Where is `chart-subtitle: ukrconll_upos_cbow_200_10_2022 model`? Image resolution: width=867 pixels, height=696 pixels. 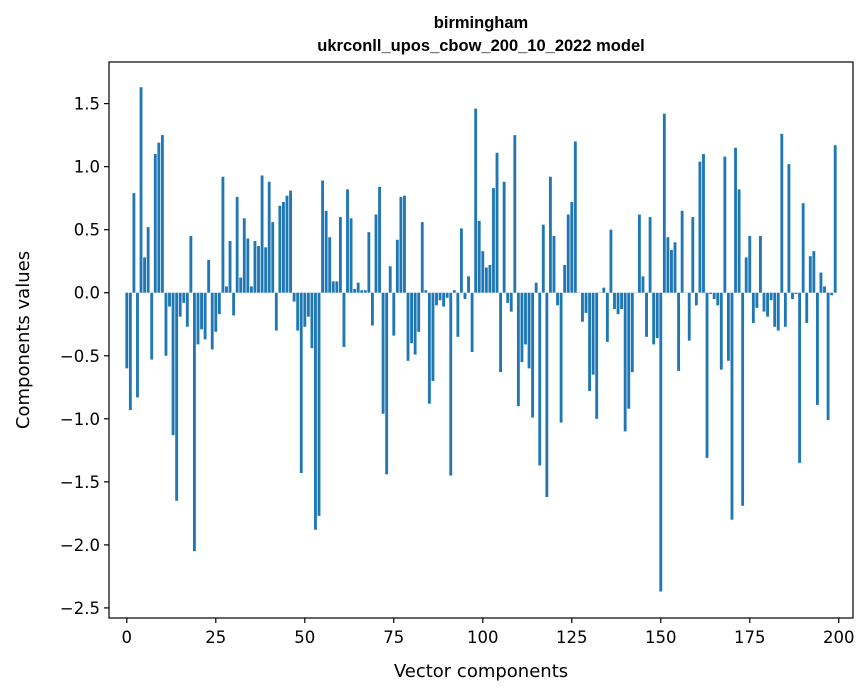
chart-subtitle: ukrconll_upos_cbow_200_10_2022 model is located at coordinates (480, 46).